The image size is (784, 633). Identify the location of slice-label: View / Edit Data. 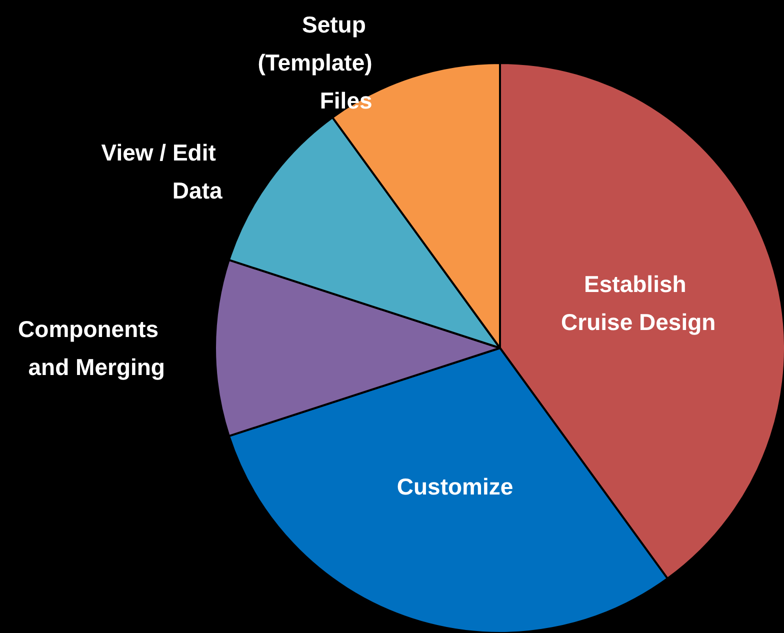
(161, 172).